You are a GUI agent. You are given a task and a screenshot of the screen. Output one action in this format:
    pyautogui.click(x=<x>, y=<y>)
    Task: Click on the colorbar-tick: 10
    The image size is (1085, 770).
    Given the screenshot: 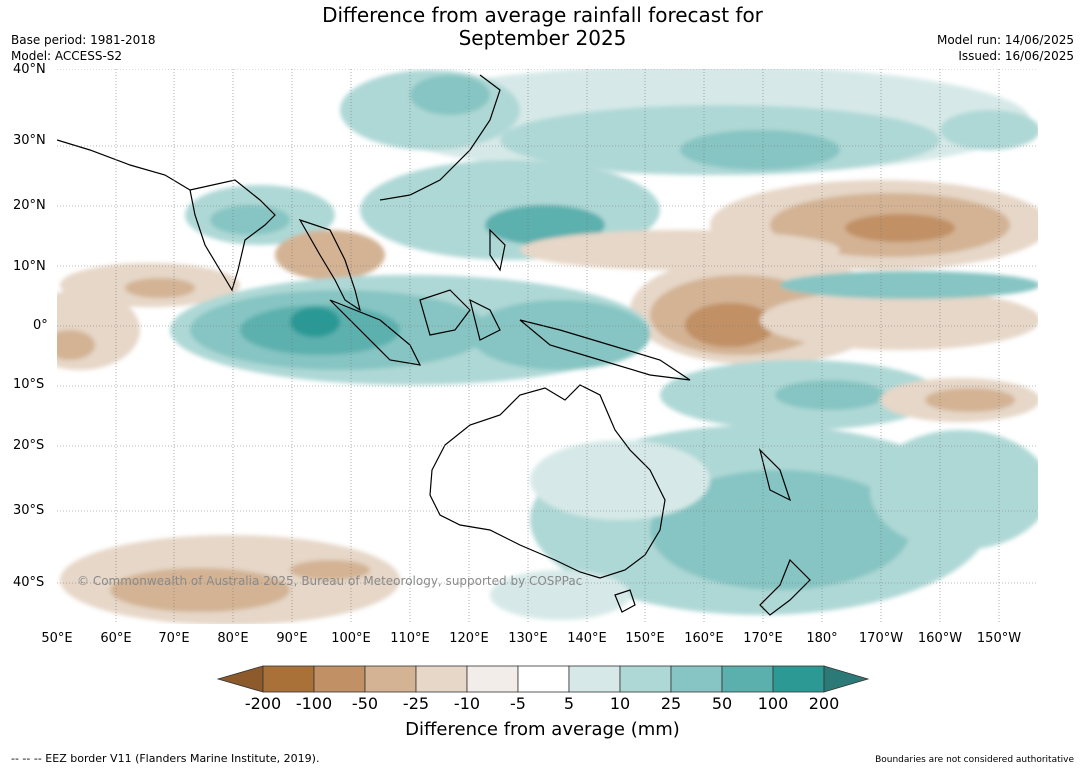 What is the action you would take?
    pyautogui.click(x=620, y=703)
    